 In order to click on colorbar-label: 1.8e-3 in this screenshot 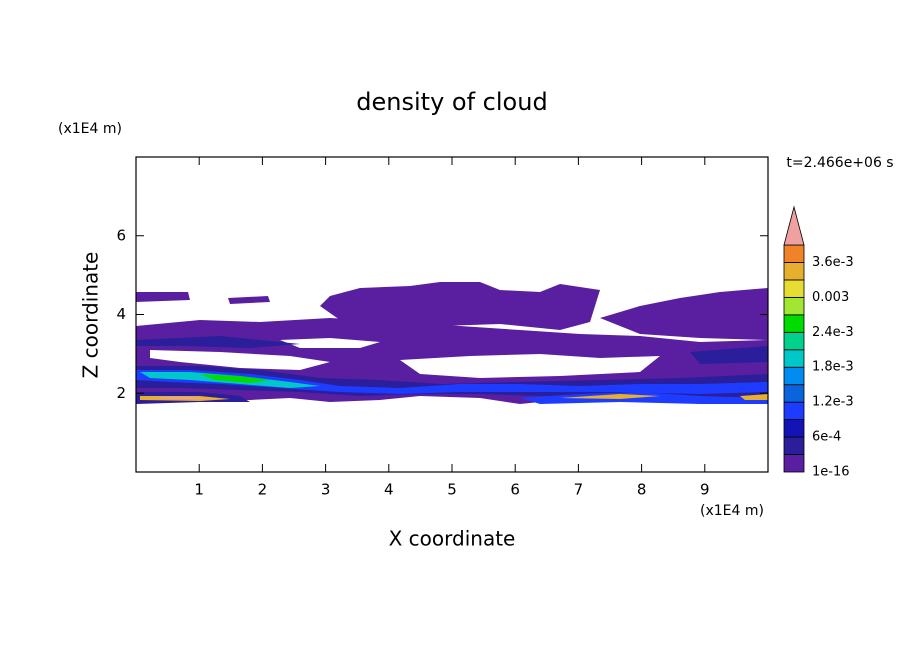, I will do `click(833, 367)`.